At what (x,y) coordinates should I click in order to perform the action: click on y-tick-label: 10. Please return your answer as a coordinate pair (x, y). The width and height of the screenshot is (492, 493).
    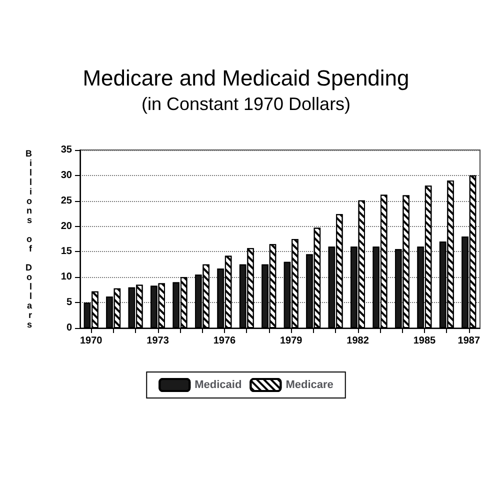
    Looking at the image, I should click on (66, 277).